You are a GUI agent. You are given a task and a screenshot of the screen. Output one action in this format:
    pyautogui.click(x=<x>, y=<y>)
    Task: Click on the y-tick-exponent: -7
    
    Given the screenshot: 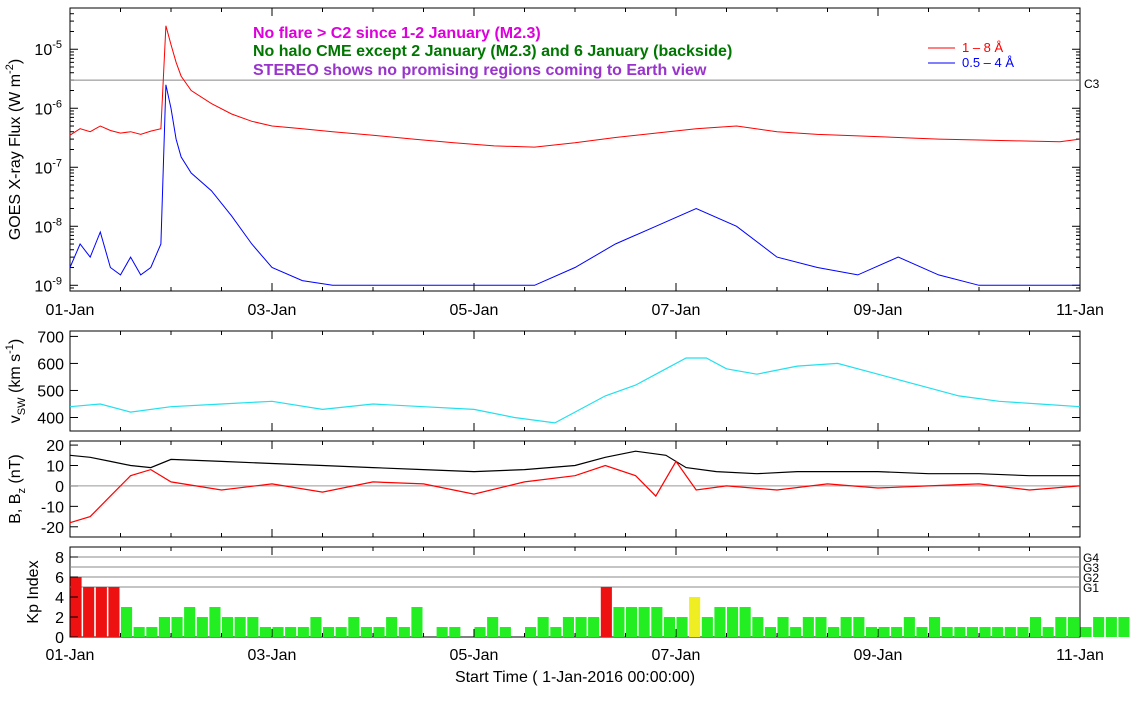 What is the action you would take?
    pyautogui.click(x=57, y=163)
    